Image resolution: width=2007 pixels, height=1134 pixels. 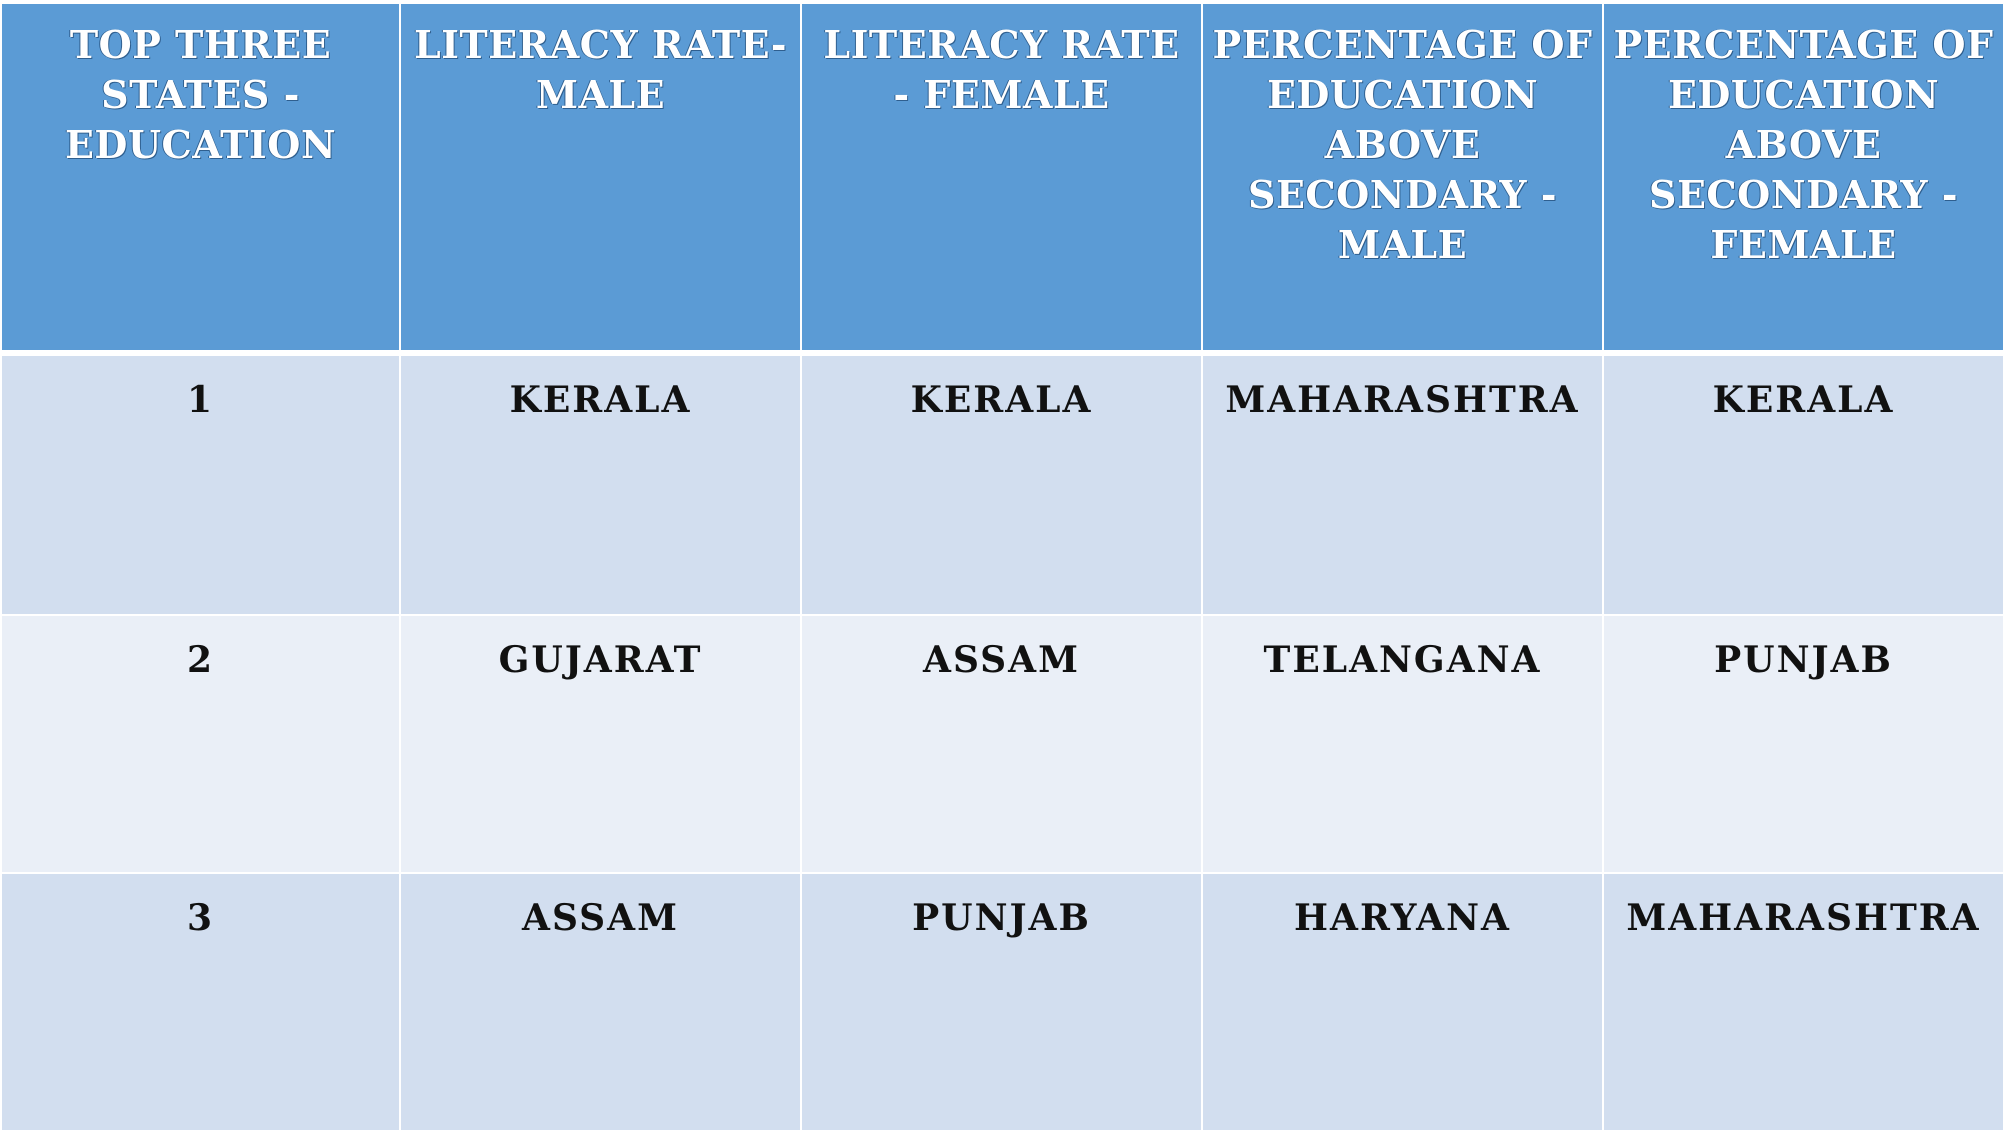 What do you see at coordinates (601, 180) in the screenshot?
I see `header-cell-literacy-male: LITERACY RATE- MALE` at bounding box center [601, 180].